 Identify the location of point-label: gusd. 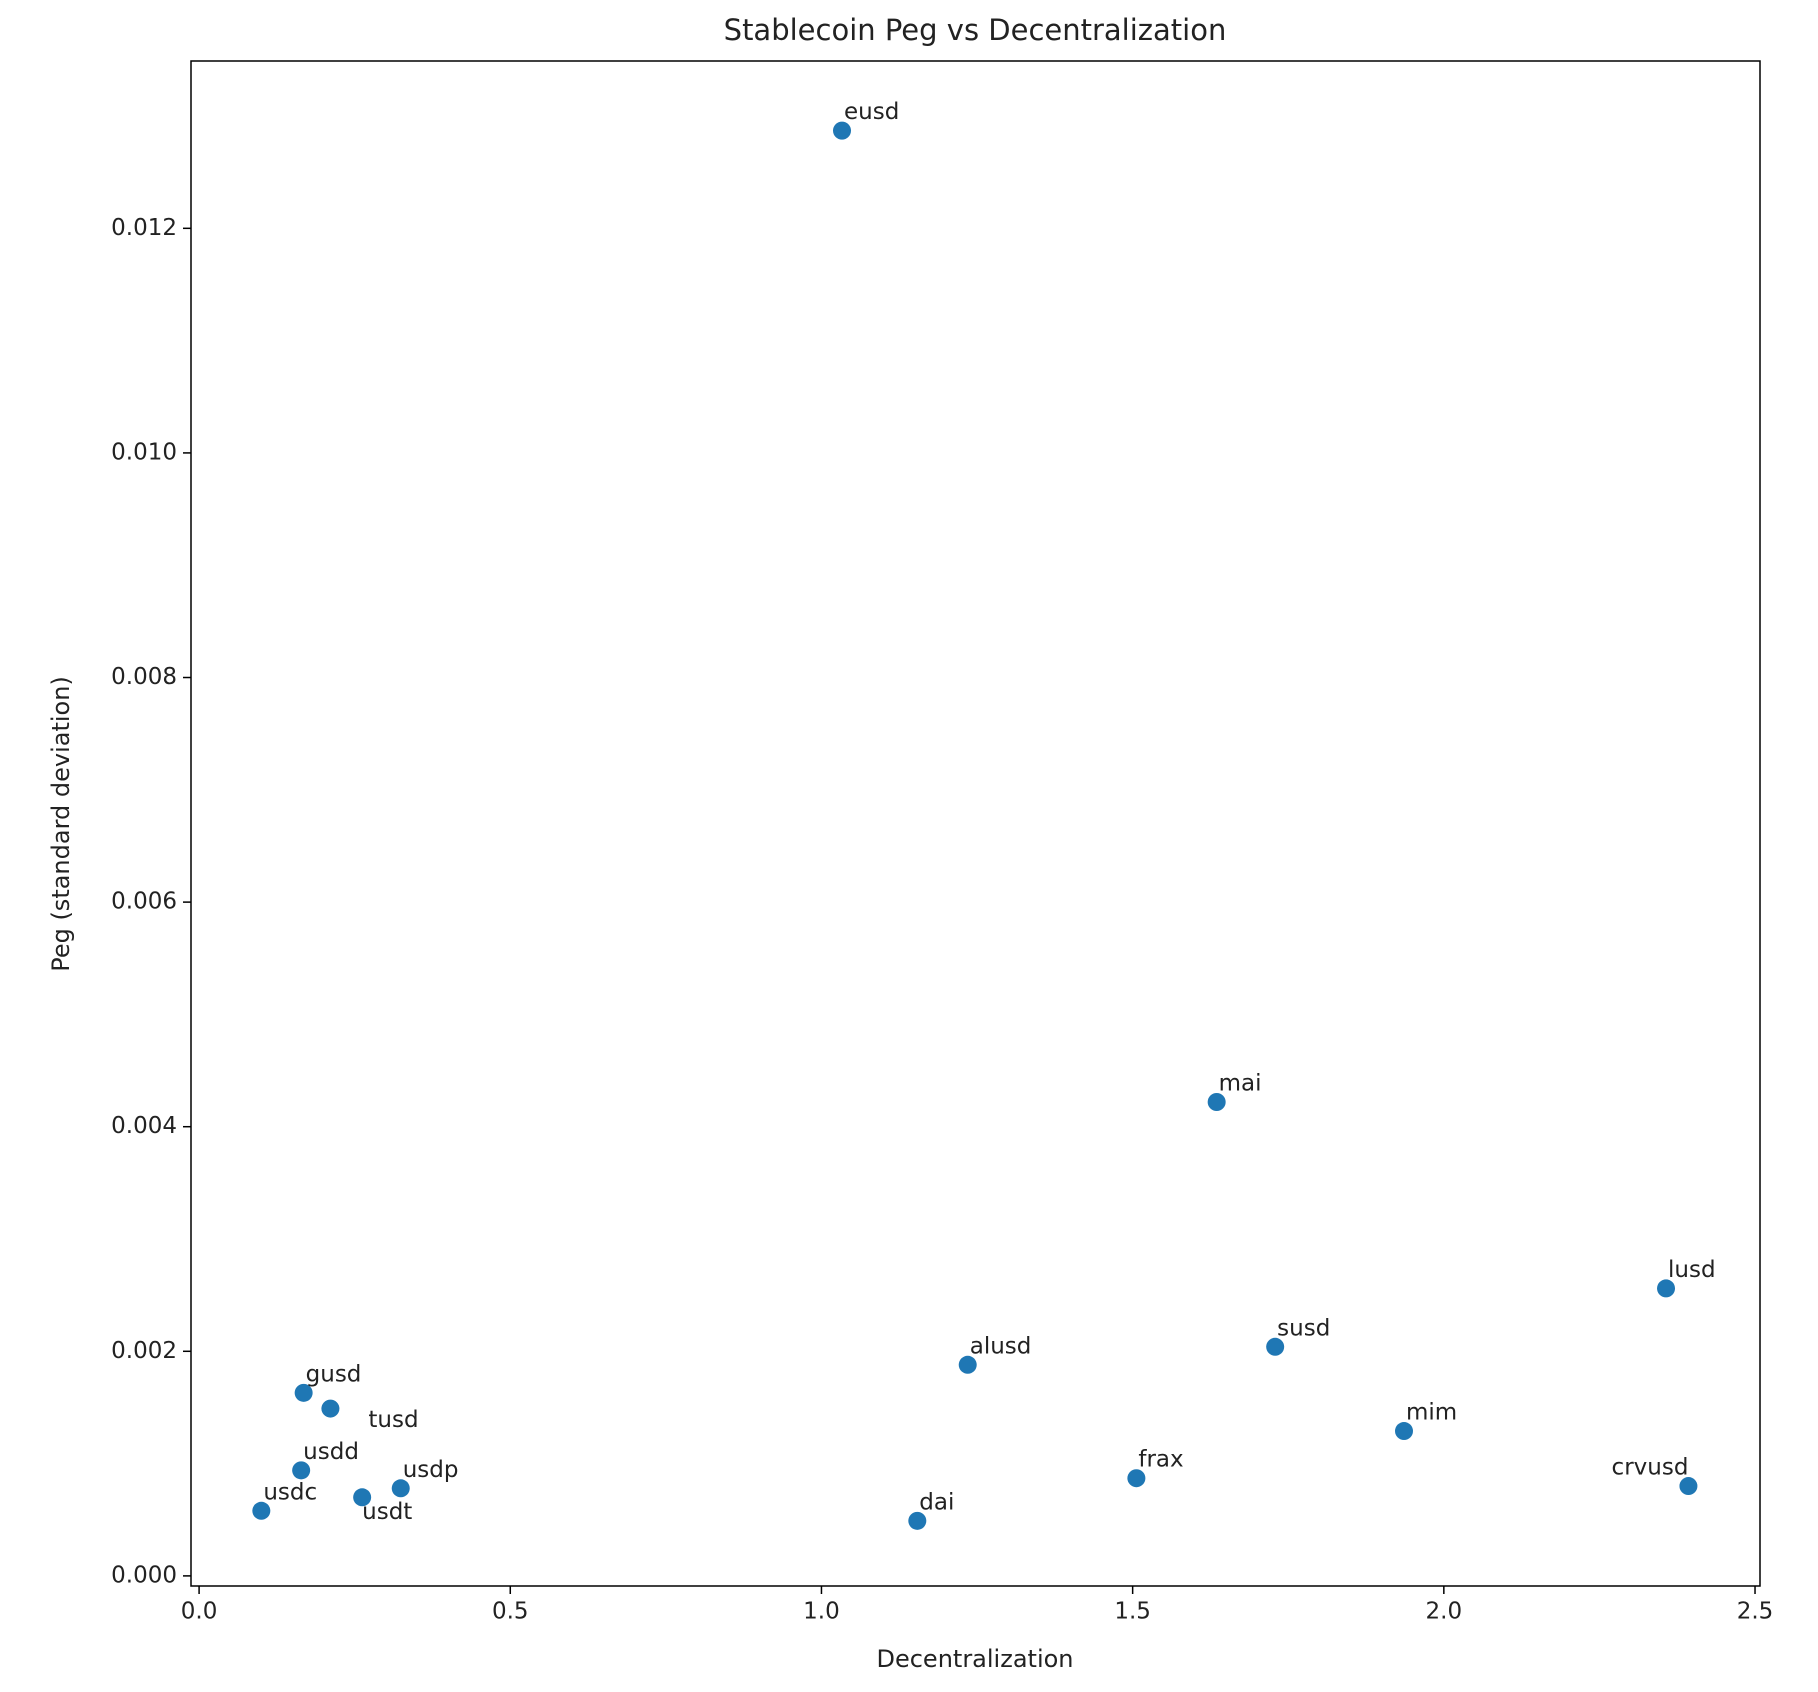
(334, 1374).